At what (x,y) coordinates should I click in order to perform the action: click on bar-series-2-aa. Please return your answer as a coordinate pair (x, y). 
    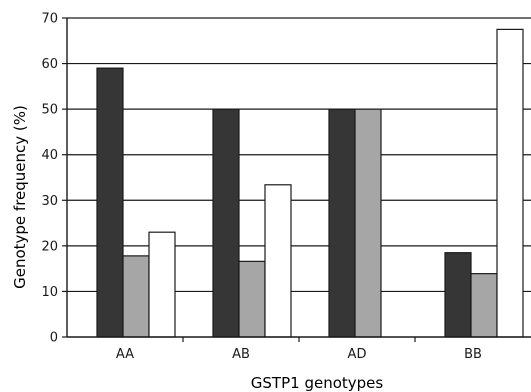
    Looking at the image, I should click on (136, 296).